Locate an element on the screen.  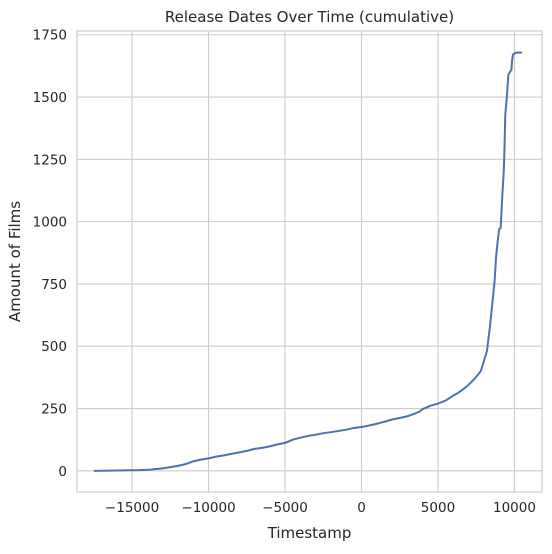
y-tick-label: 250 is located at coordinates (54, 410).